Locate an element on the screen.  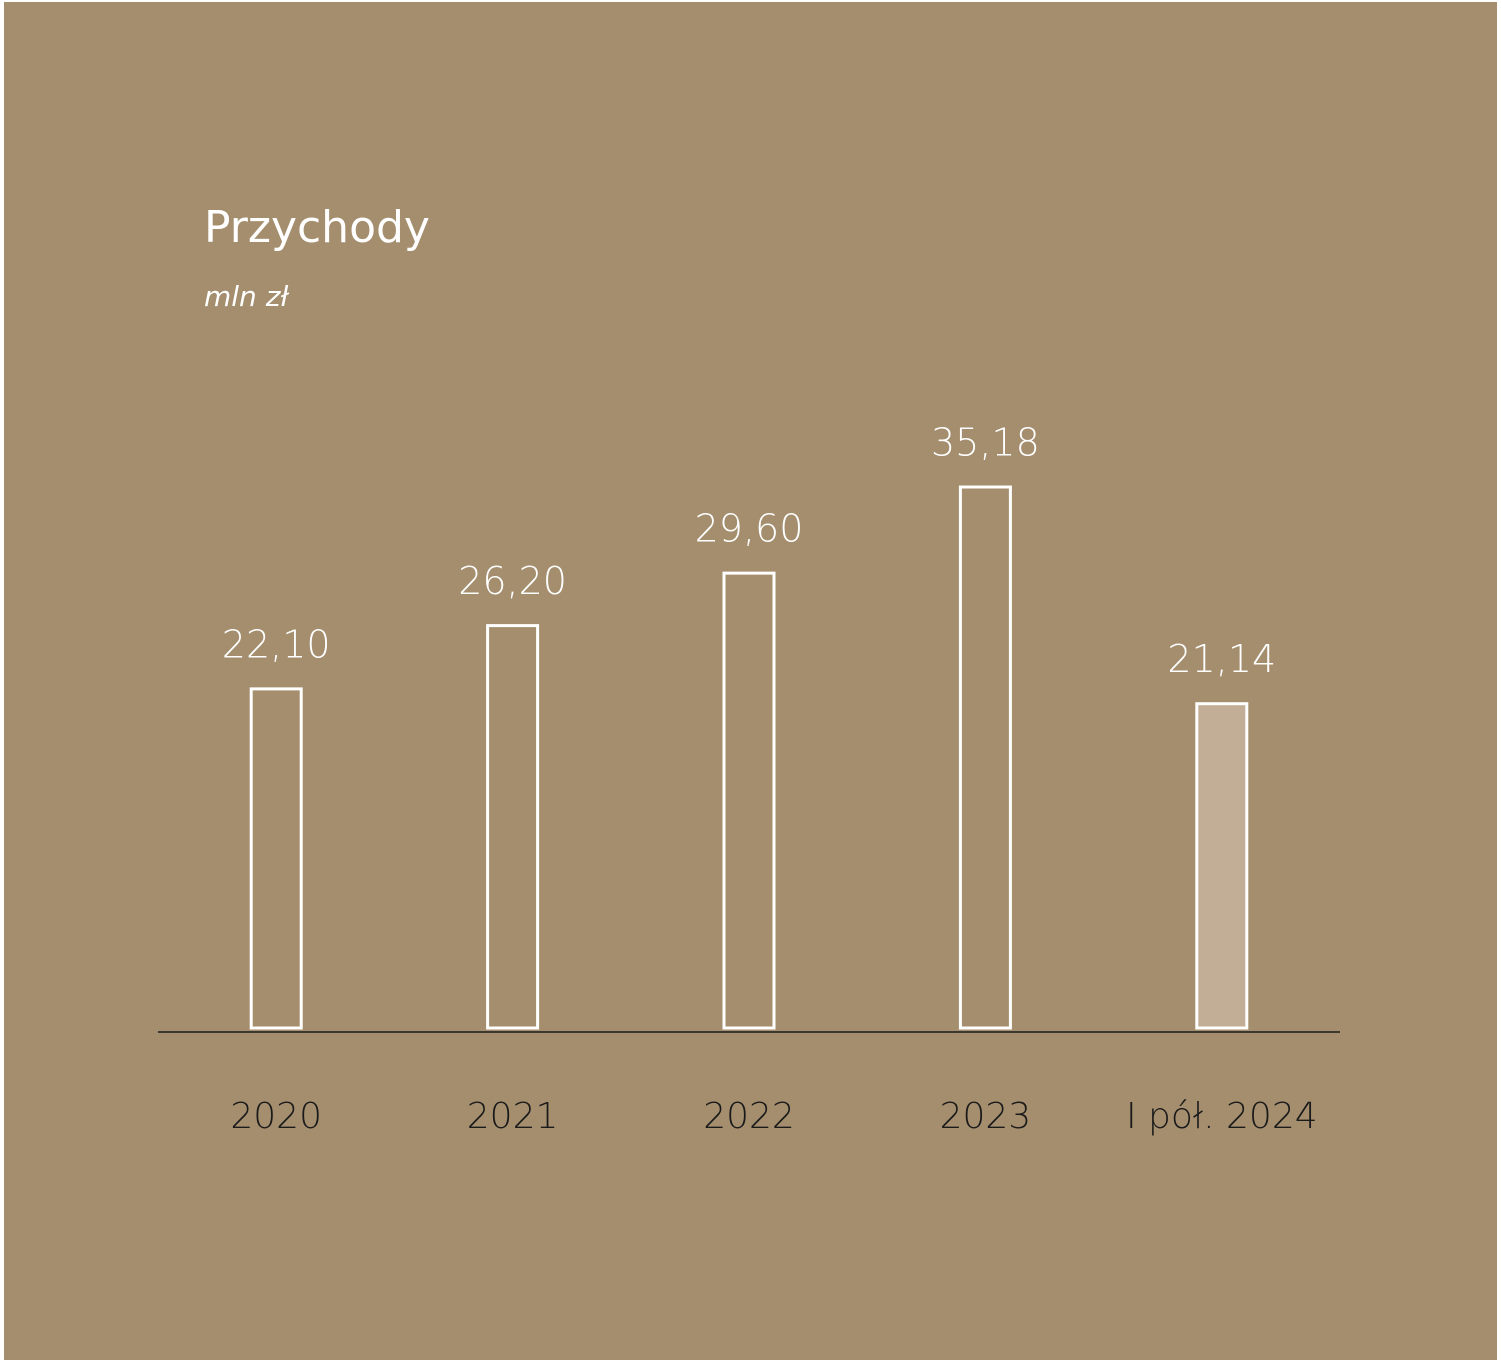
x-tick-label: I pół. 2024 is located at coordinates (1222, 1116).